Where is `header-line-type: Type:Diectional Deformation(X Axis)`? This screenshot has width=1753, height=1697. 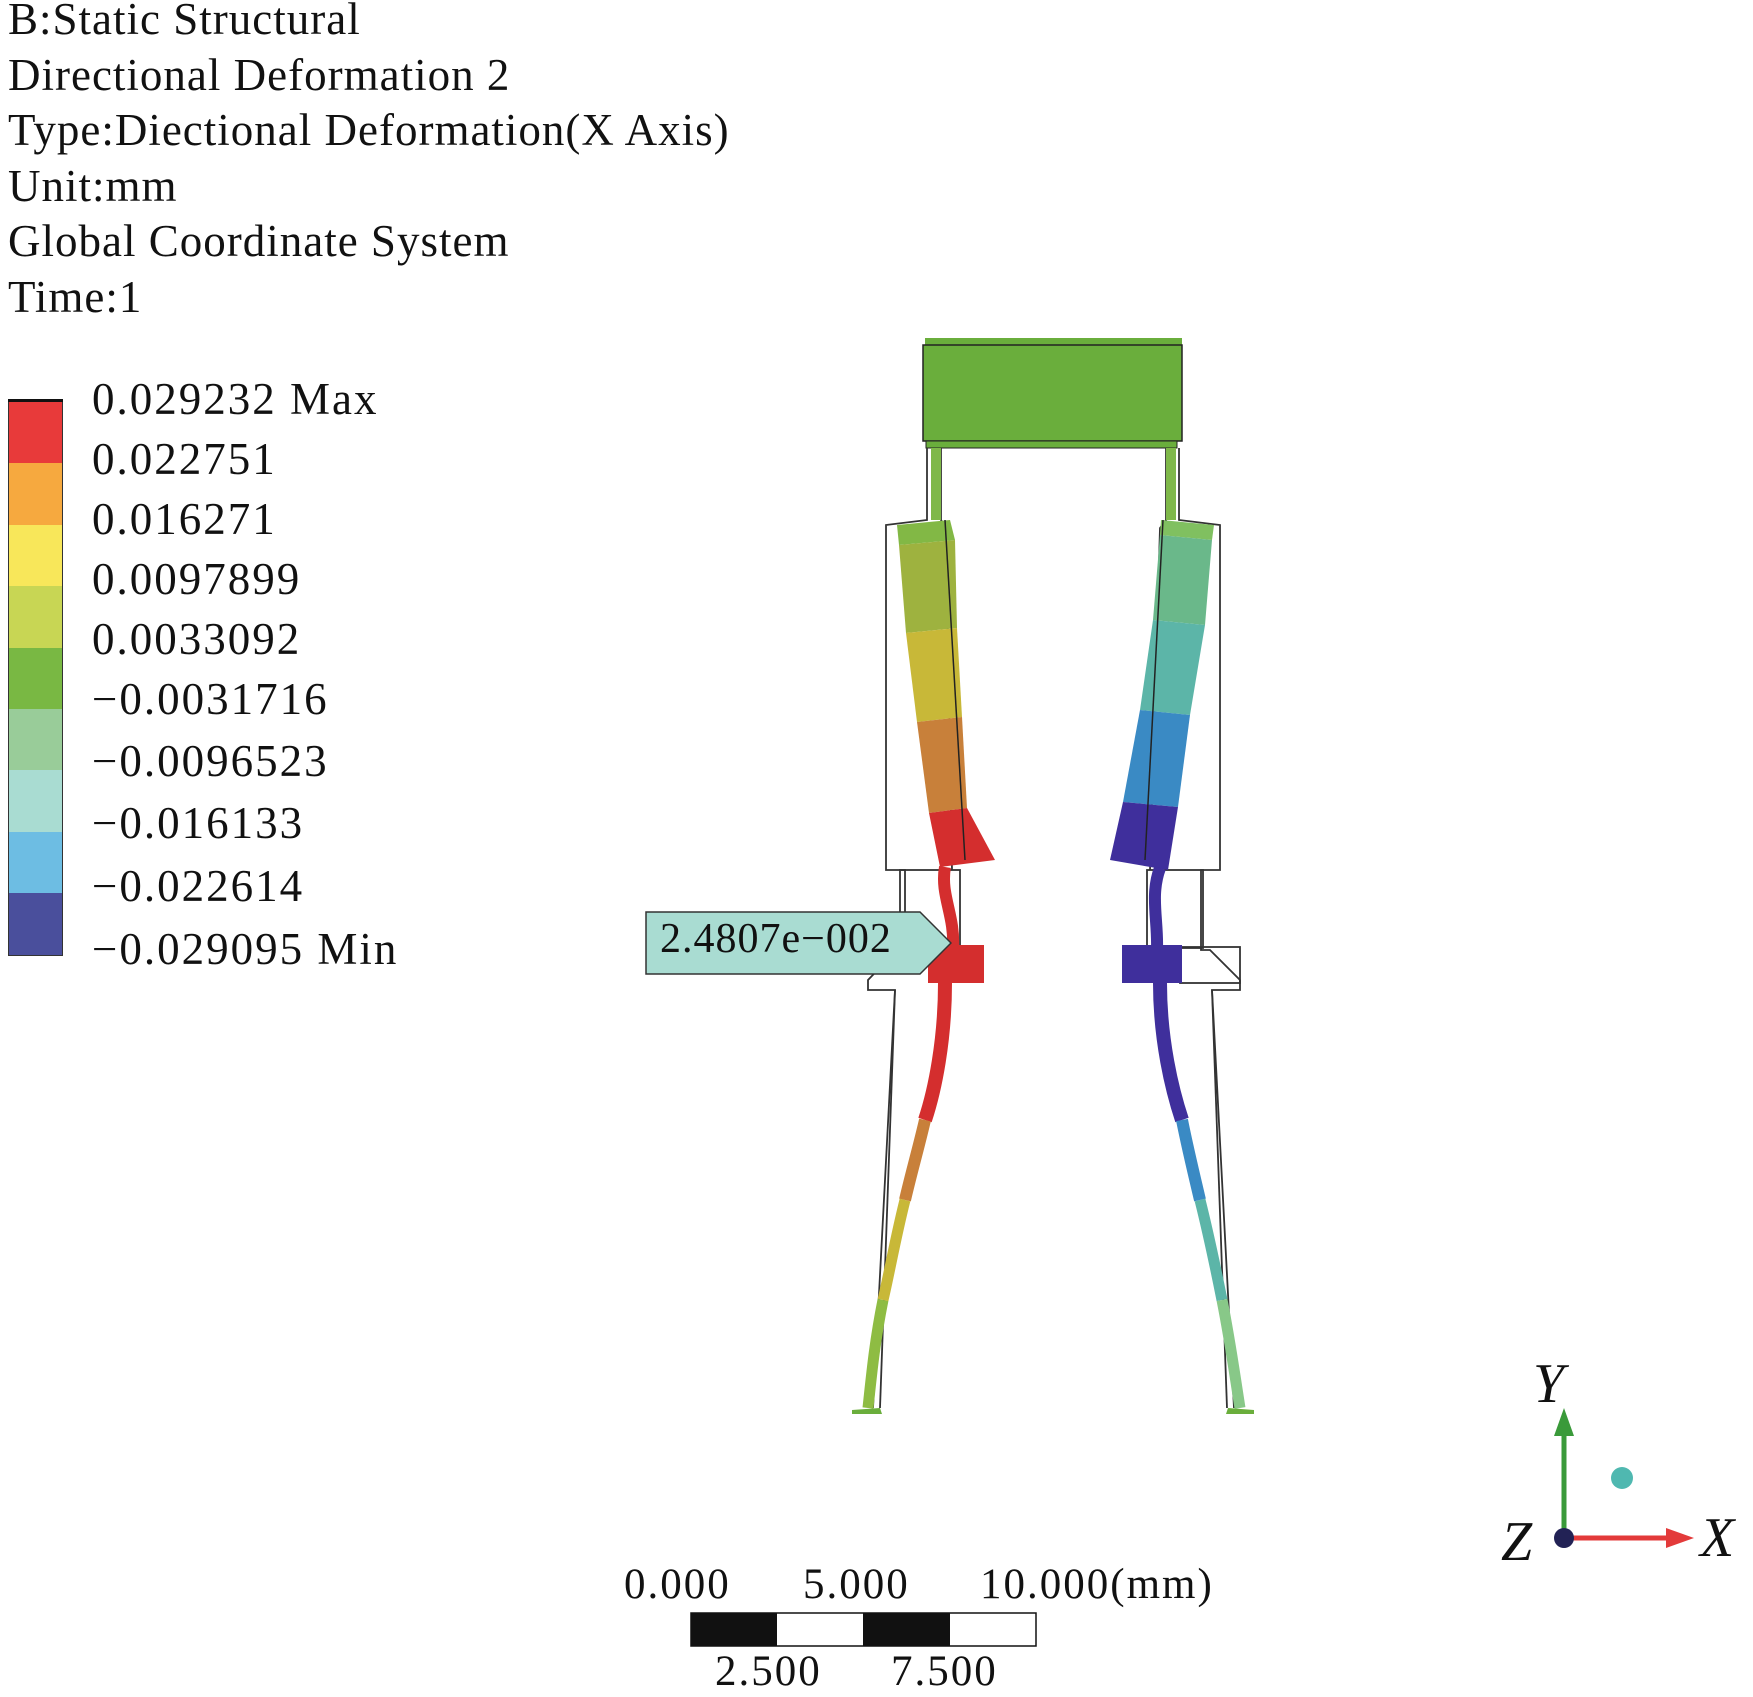 header-line-type: Type:Diectional Deformation(X Axis) is located at coordinates (369, 130).